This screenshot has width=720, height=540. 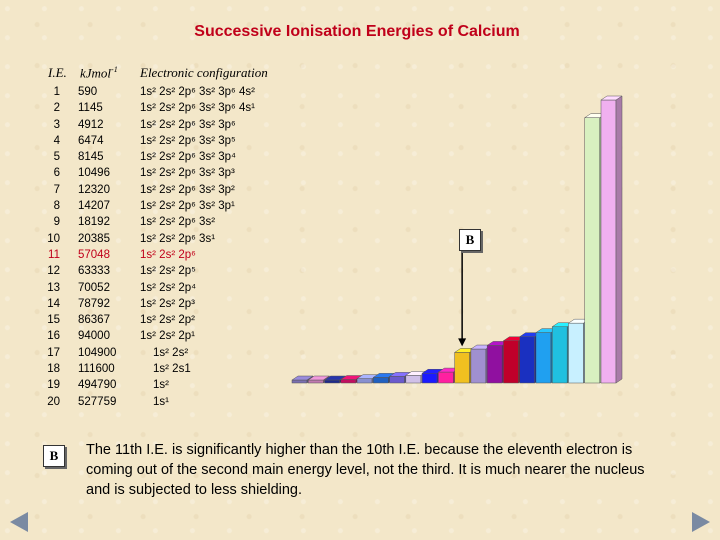 I want to click on ie-configuration: 1s², so click(x=161, y=385).